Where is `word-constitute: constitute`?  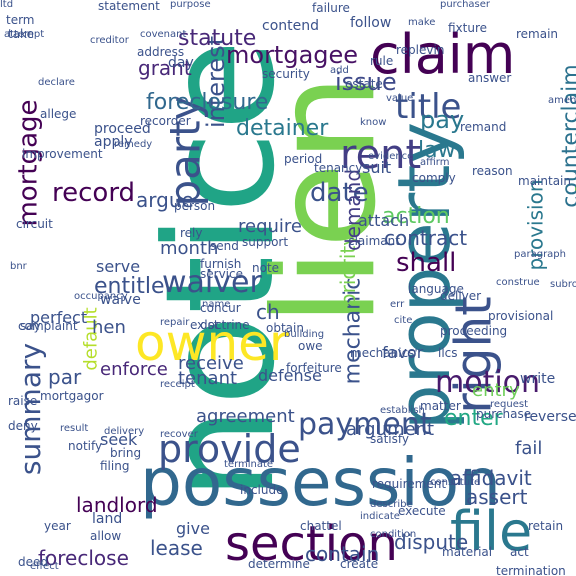 word-constitute: constitute is located at coordinates (455, 482).